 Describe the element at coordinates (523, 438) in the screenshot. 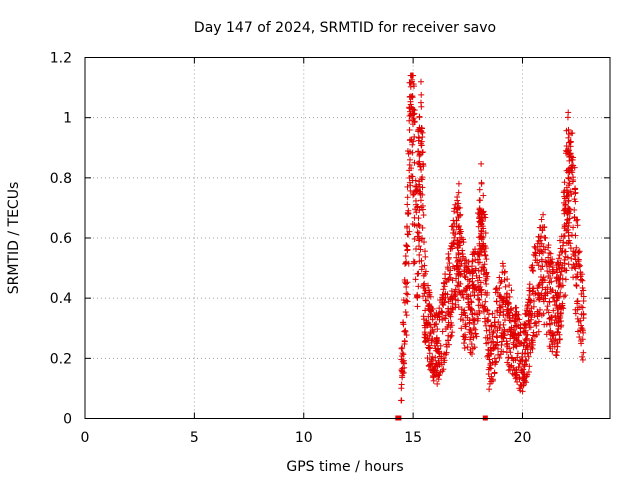

I see `x-tick-label: 20` at that location.